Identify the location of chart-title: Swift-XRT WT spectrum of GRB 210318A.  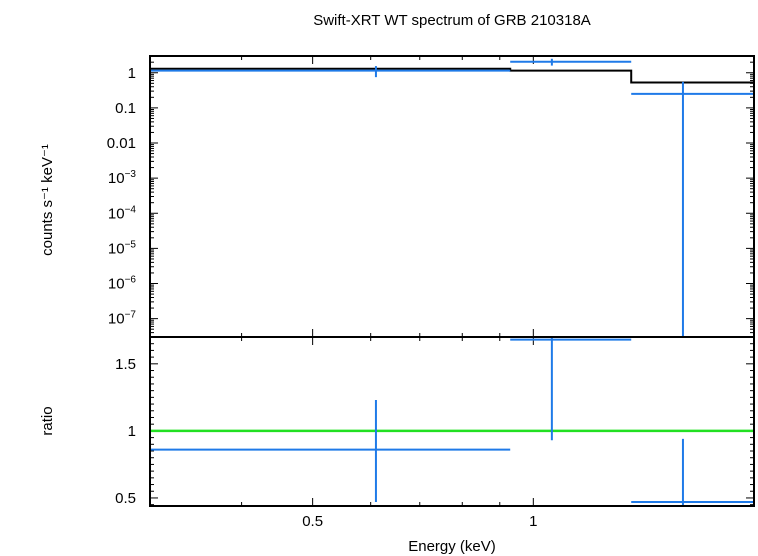
(452, 20).